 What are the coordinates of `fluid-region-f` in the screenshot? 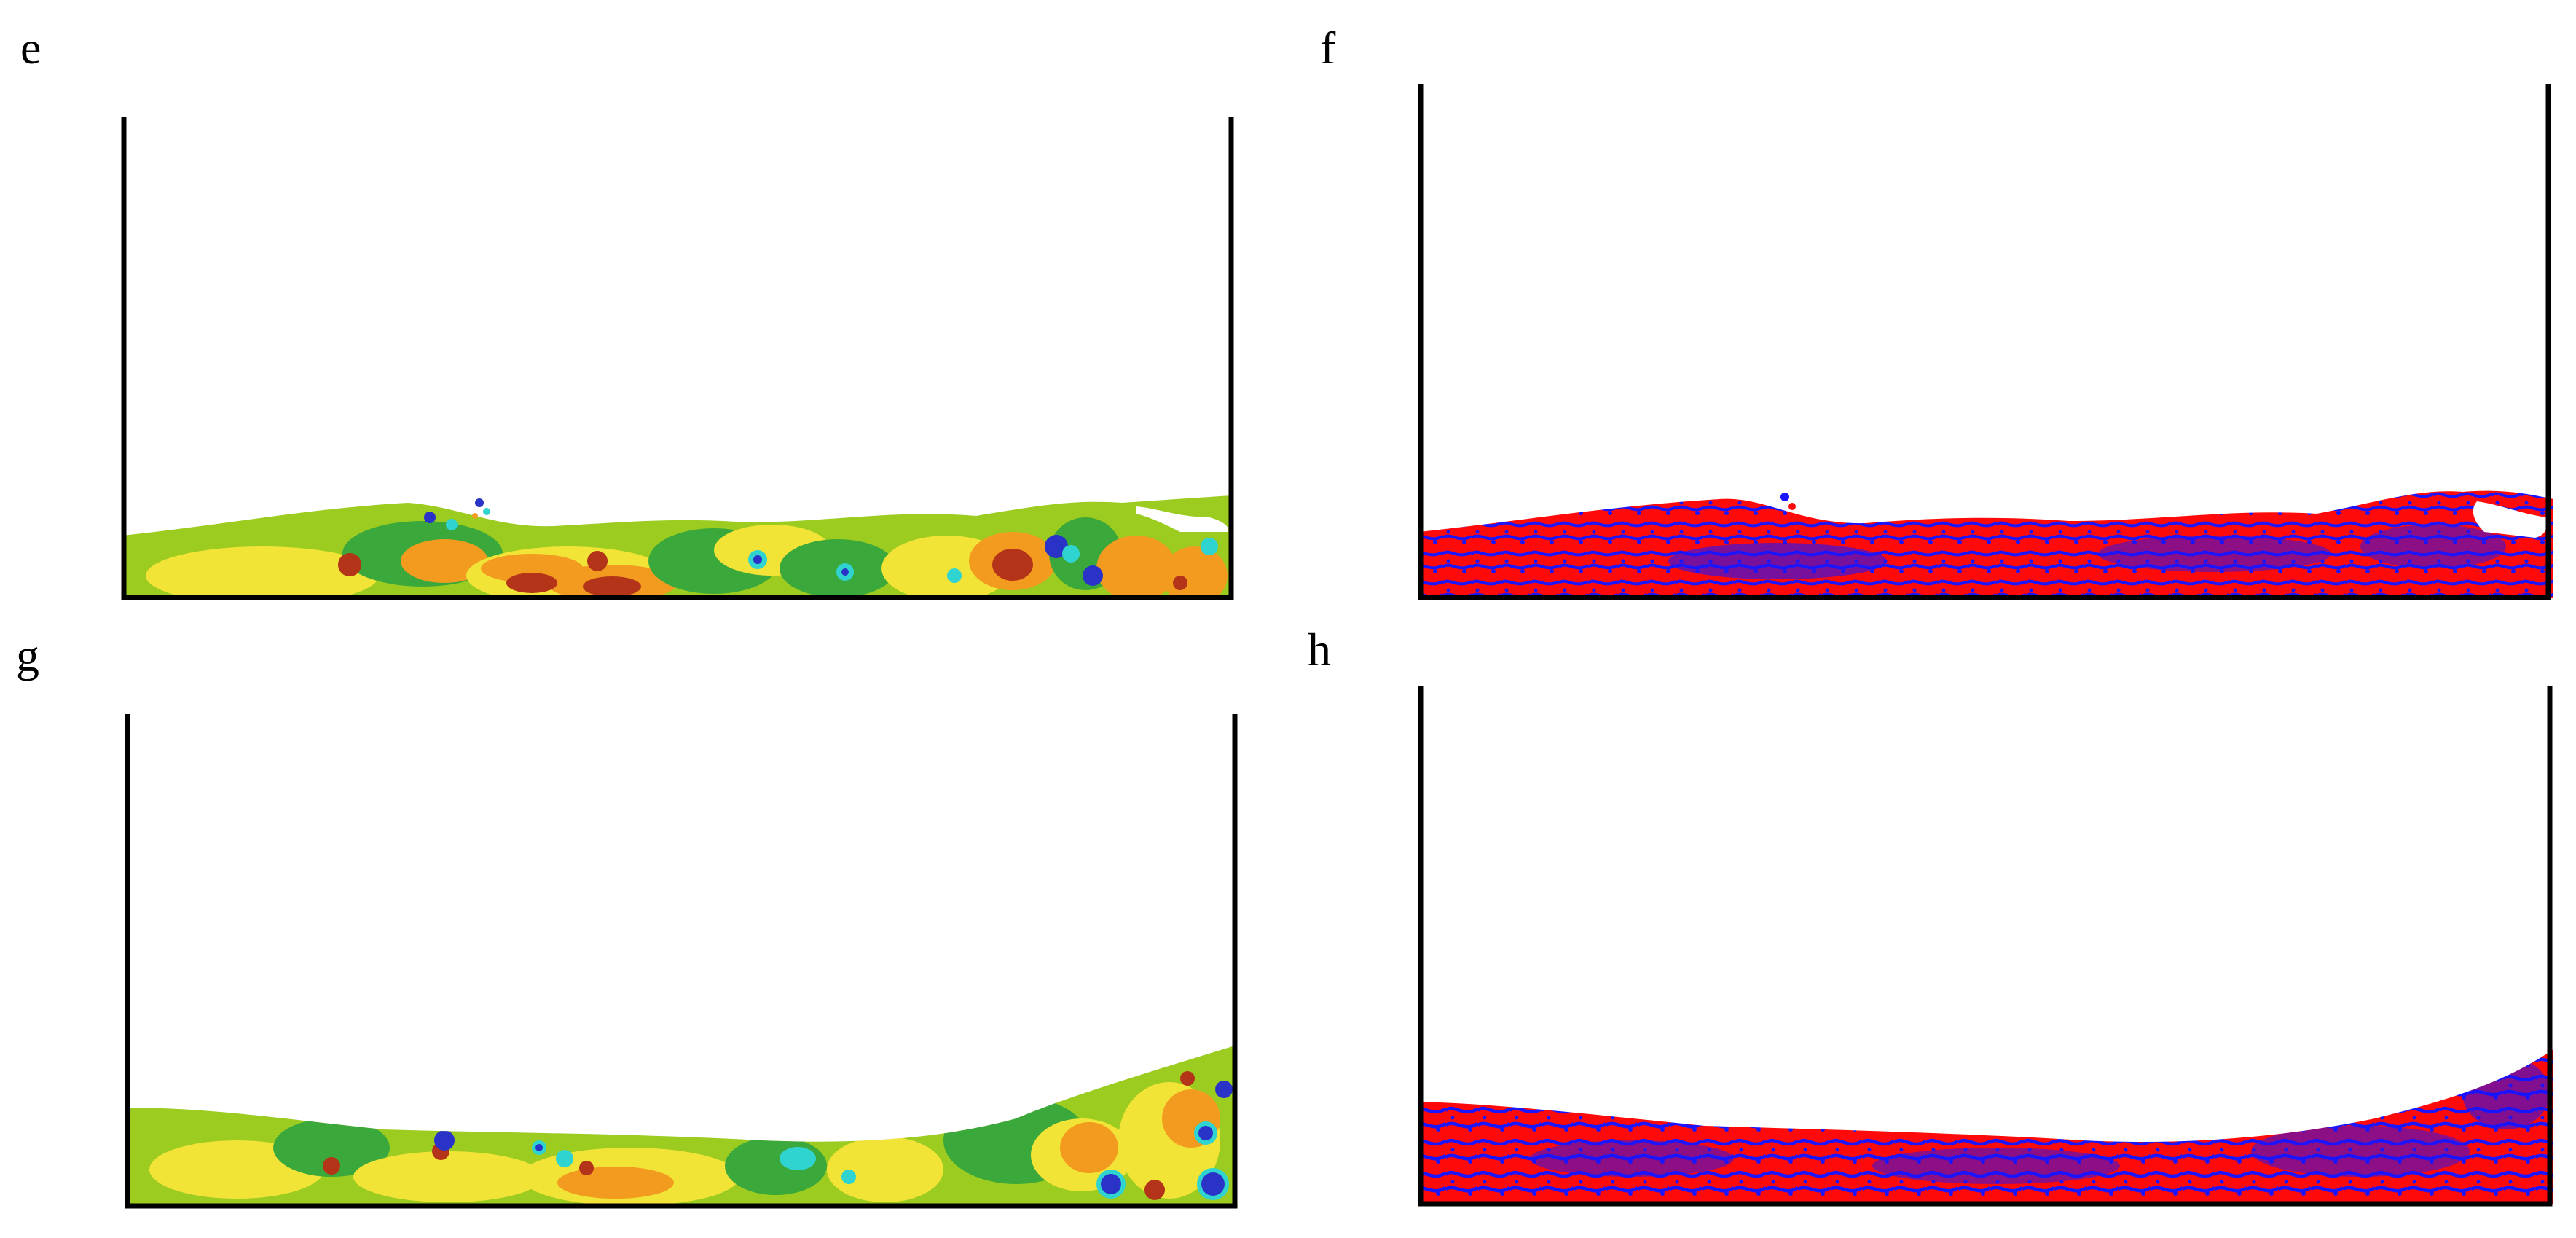 It's located at (1986, 544).